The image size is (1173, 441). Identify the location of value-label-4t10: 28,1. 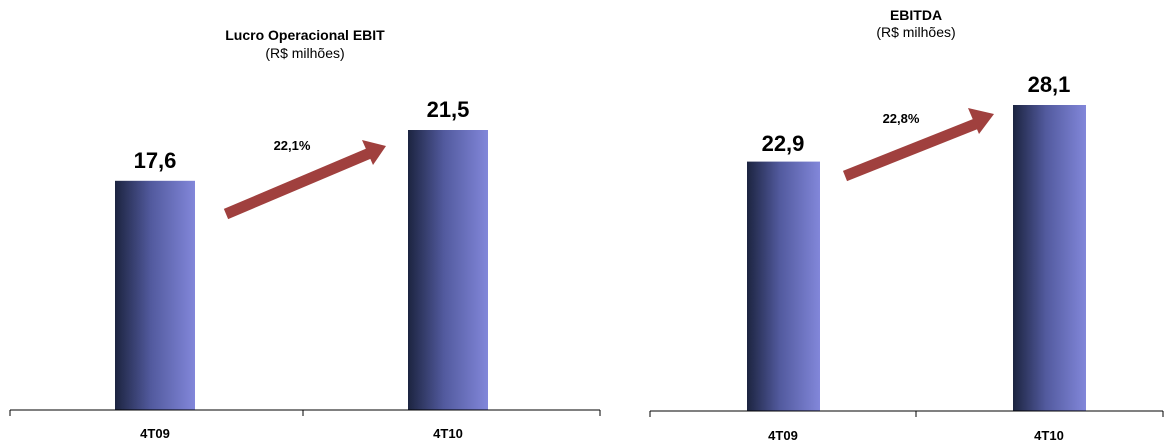
(1049, 84).